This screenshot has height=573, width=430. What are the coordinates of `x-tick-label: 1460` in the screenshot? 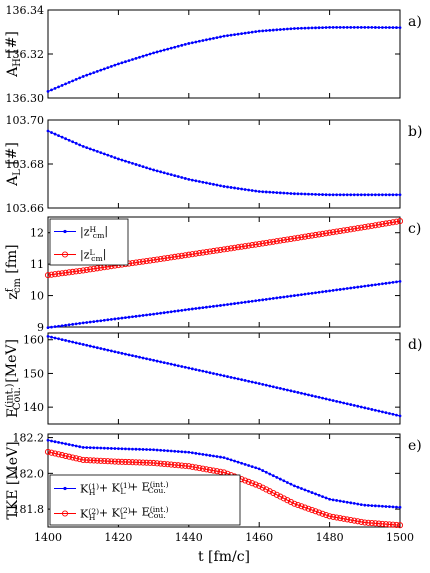 It's located at (259, 537).